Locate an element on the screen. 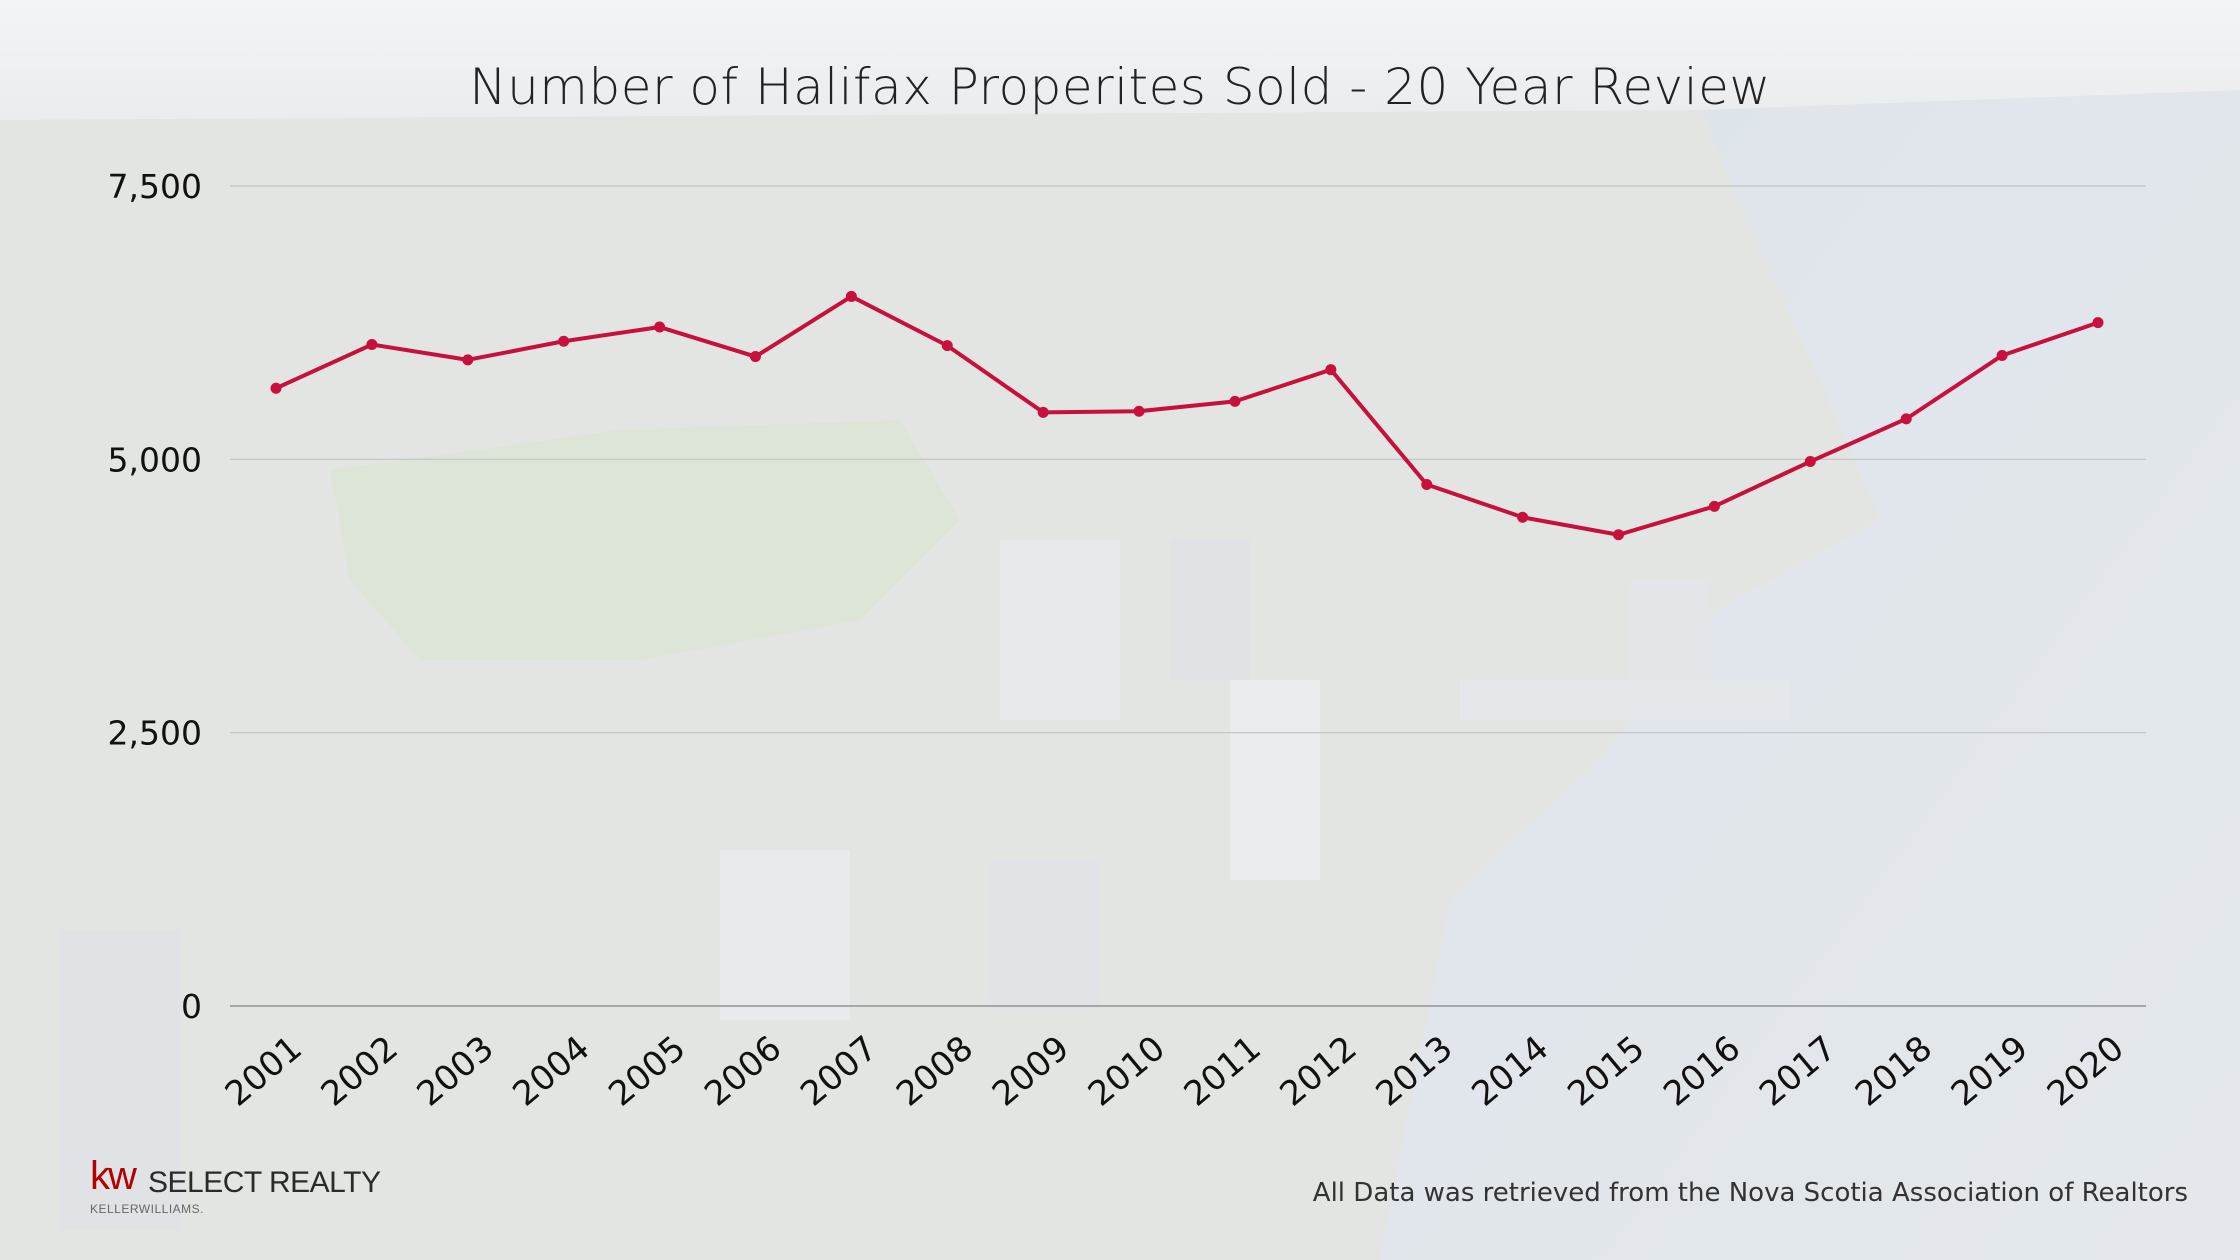 The width and height of the screenshot is (2240, 1260). x-tick-label: 2019 is located at coordinates (1990, 1071).